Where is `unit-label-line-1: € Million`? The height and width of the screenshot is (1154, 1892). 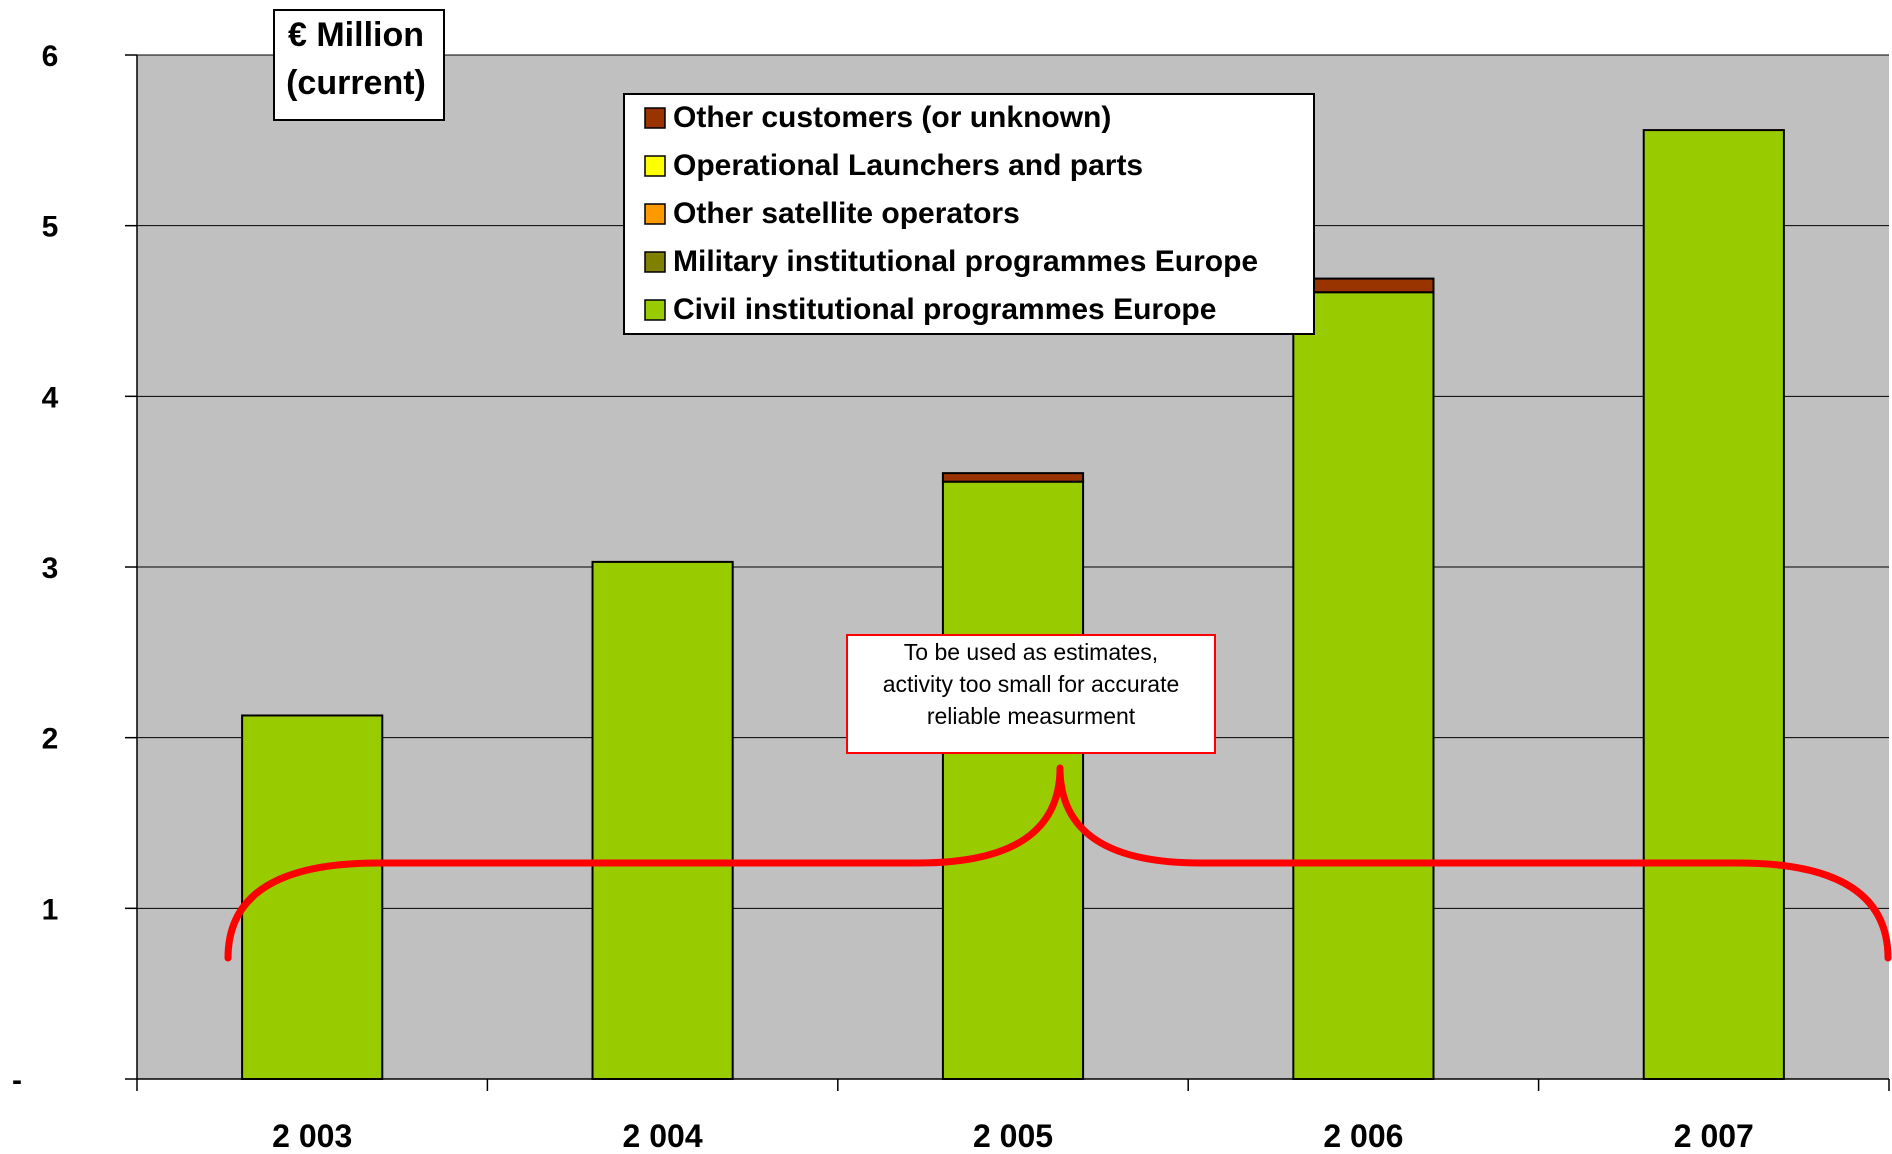 unit-label-line-1: € Million is located at coordinates (356, 35).